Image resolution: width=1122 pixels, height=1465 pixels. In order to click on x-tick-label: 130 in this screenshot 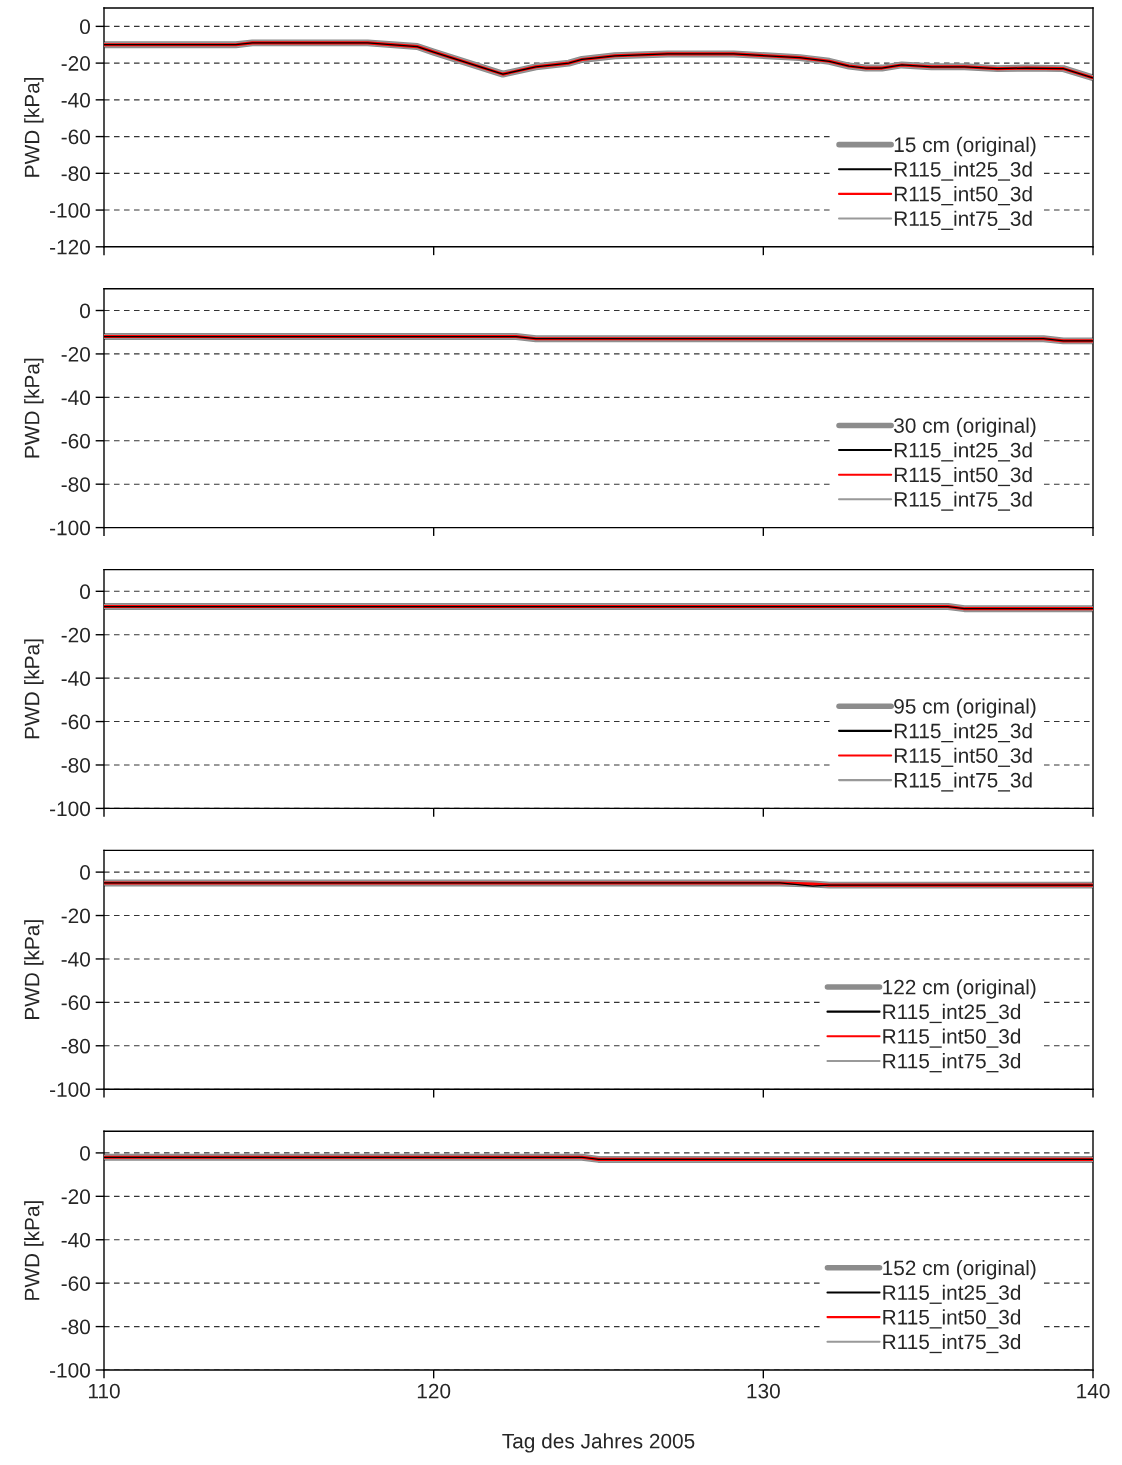, I will do `click(763, 1391)`.